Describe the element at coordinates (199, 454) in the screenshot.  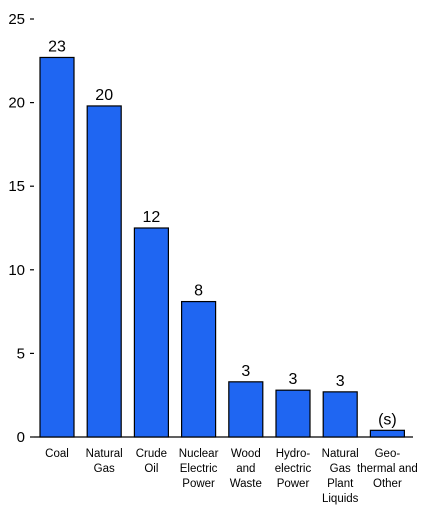
I see `category-label-line: Nuclear` at that location.